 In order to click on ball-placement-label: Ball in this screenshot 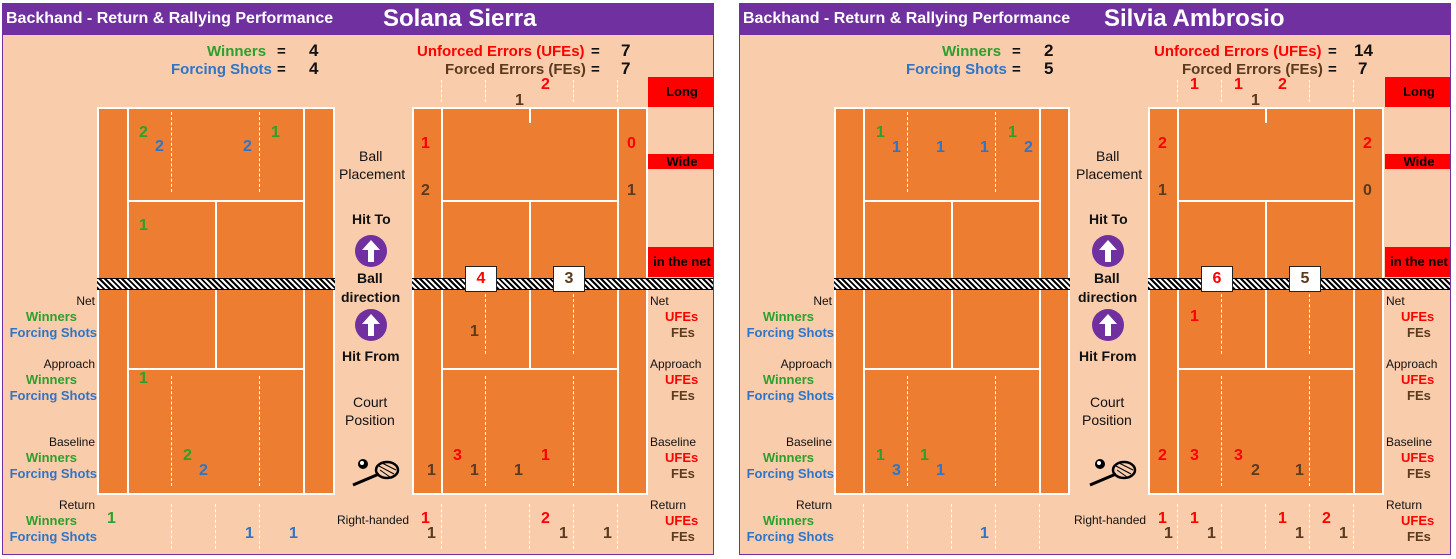, I will do `click(371, 156)`.